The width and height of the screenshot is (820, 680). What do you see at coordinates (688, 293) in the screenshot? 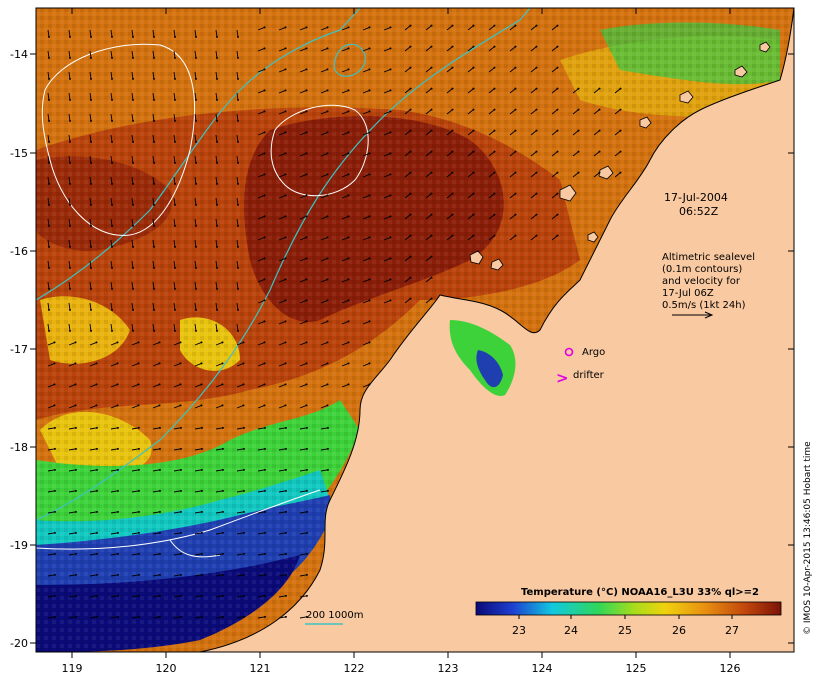
I see `altimetry-line-4: 17-Jul 06Z` at bounding box center [688, 293].